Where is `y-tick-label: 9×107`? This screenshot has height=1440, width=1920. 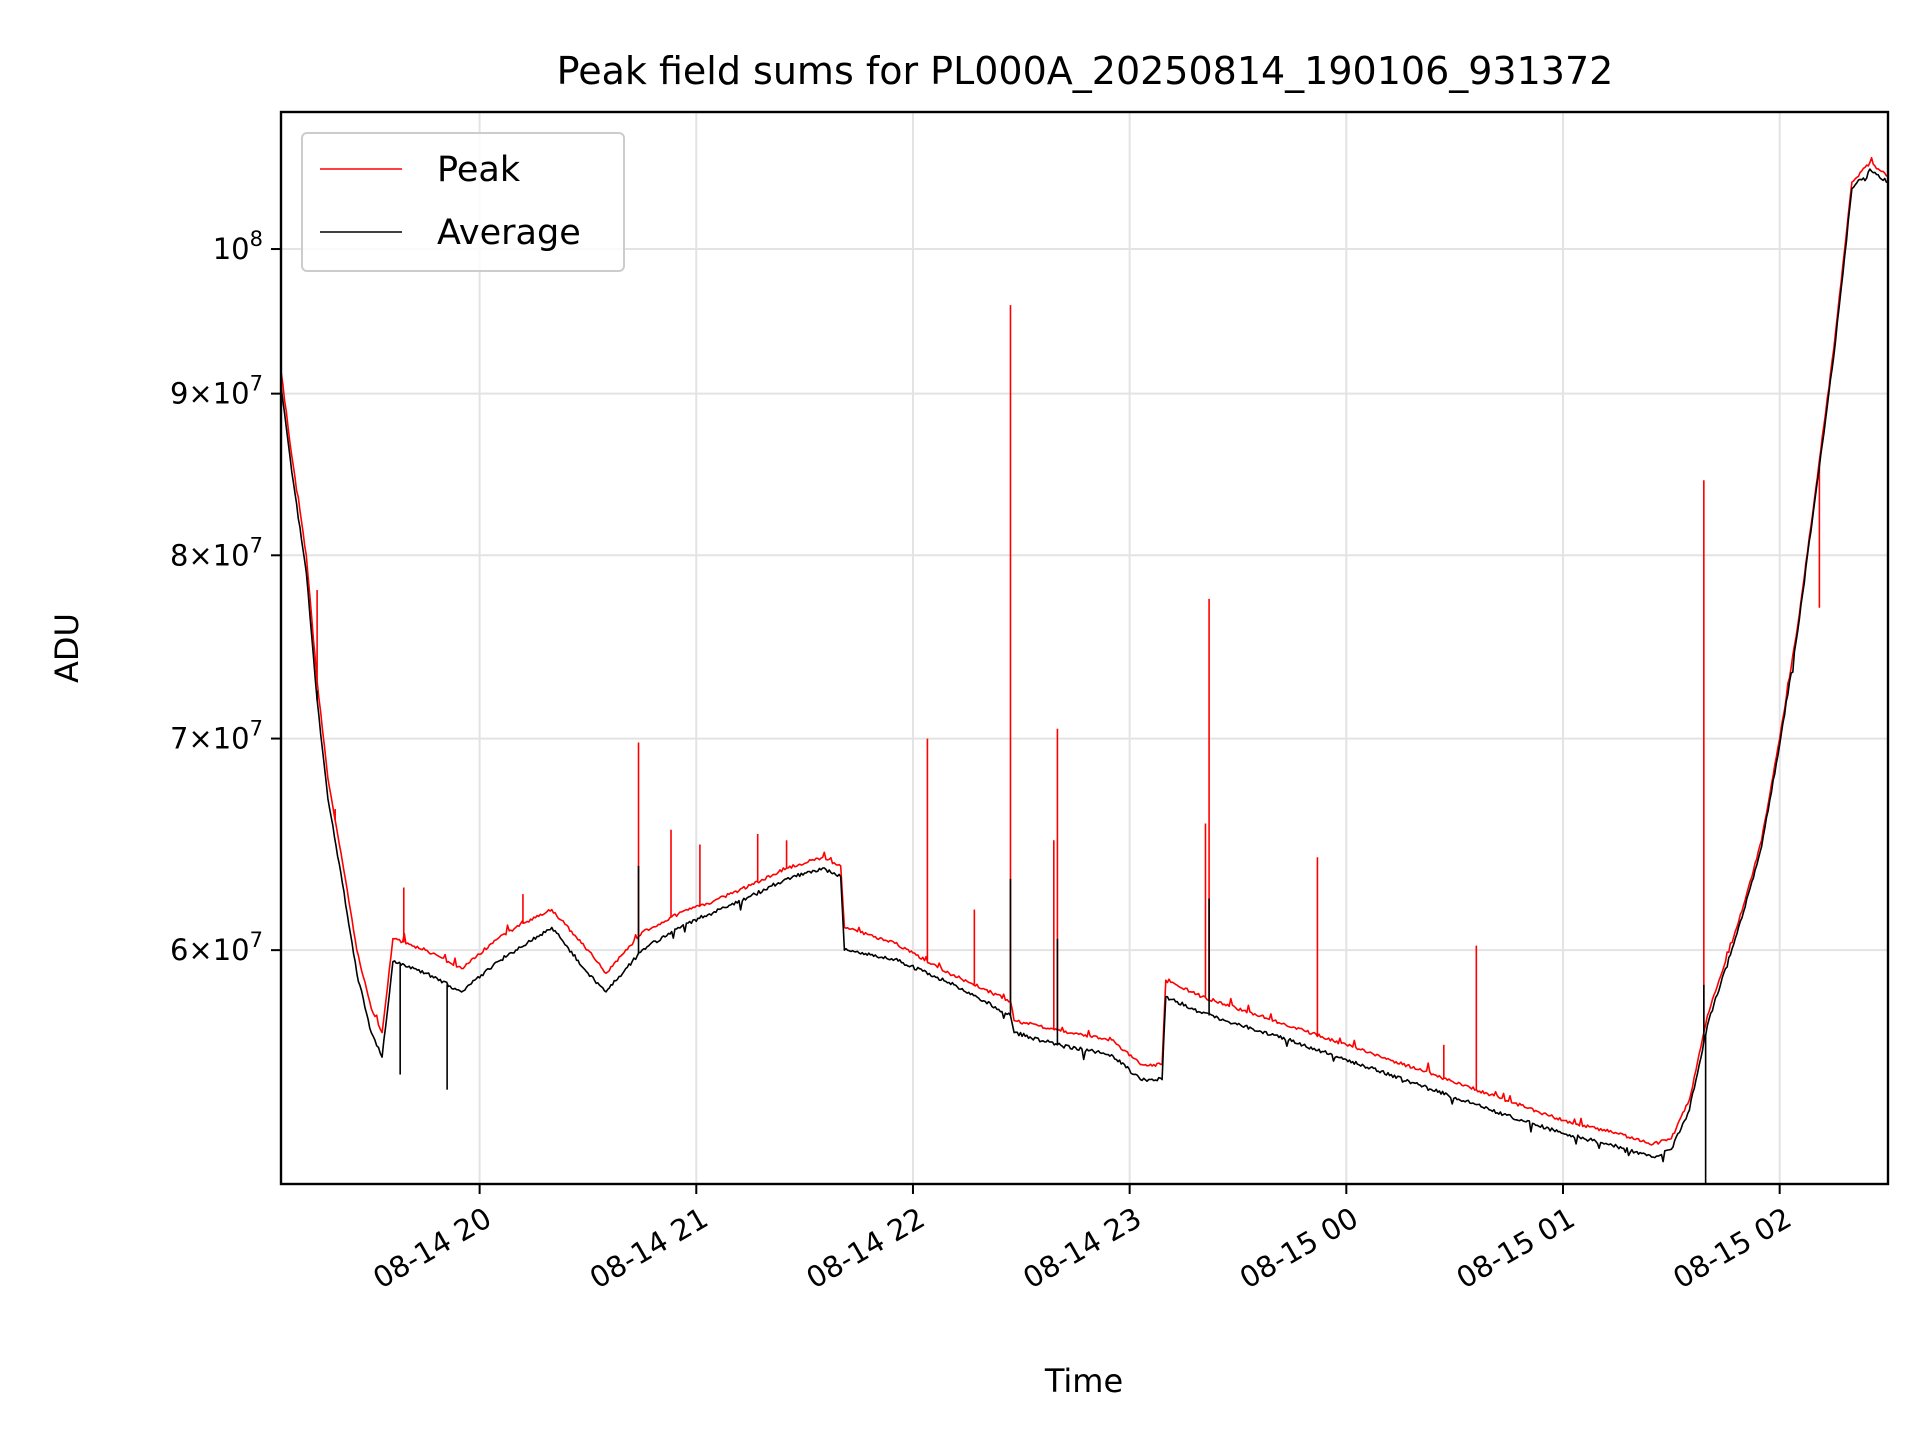
y-tick-label: 9×107 is located at coordinates (216, 391).